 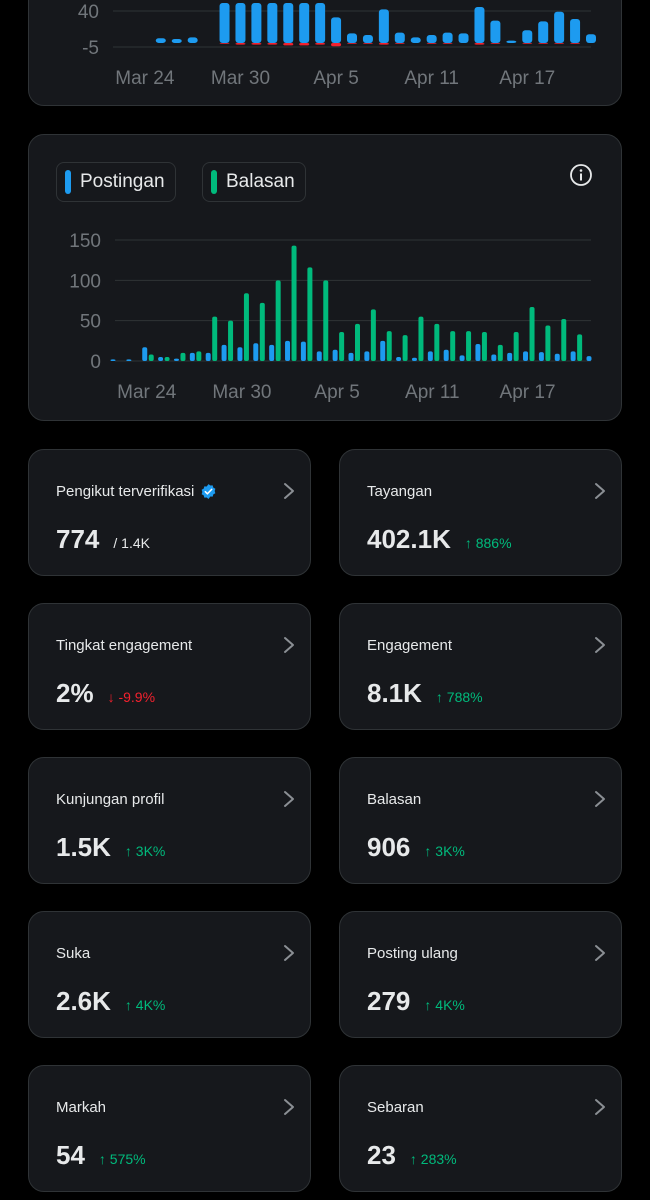 What do you see at coordinates (103, 539) in the screenshot?
I see `metric-value-row: 774 / 1.4K` at bounding box center [103, 539].